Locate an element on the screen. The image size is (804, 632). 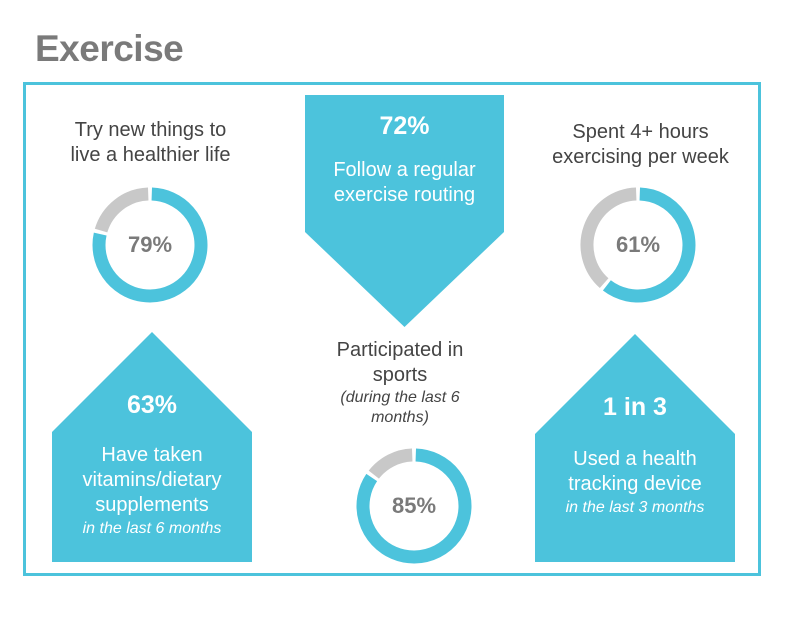
callout-italic: in the last 3 months is located at coordinates (635, 507).